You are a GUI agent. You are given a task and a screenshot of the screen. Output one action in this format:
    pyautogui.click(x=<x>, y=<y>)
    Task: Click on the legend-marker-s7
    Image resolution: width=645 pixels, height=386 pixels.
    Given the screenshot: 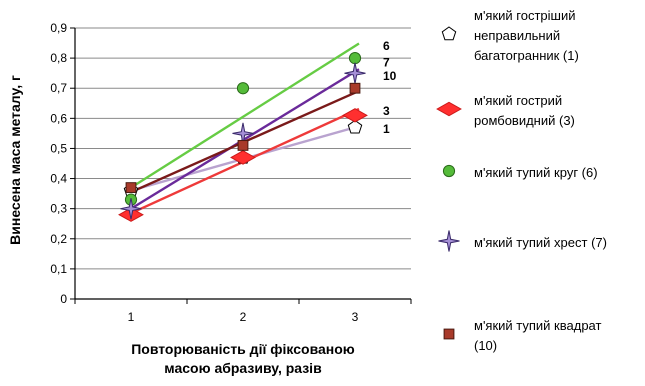 What is the action you would take?
    pyautogui.click(x=449, y=241)
    